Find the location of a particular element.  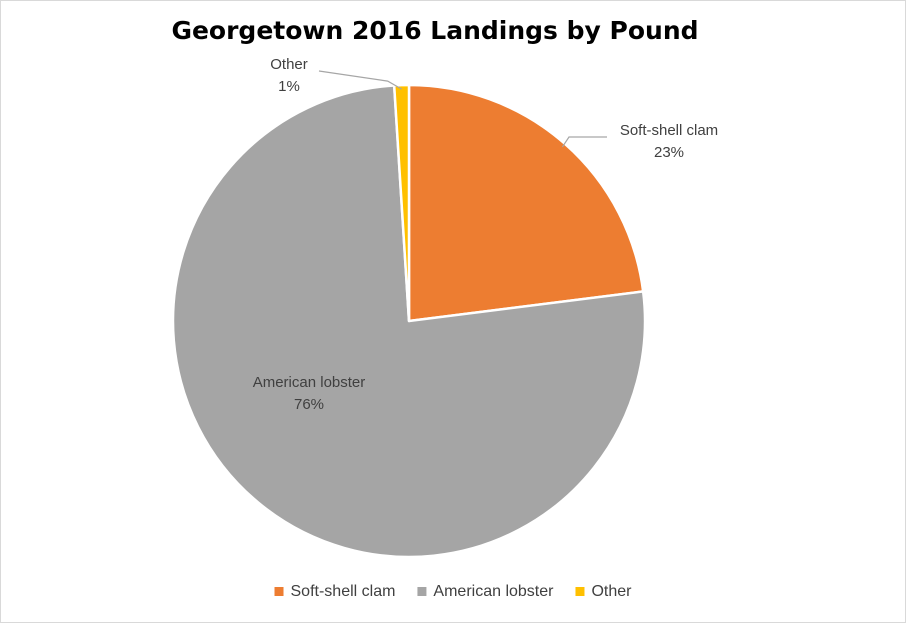

chart-title: Georgetown 2016 Landings by Pound is located at coordinates (434, 30).